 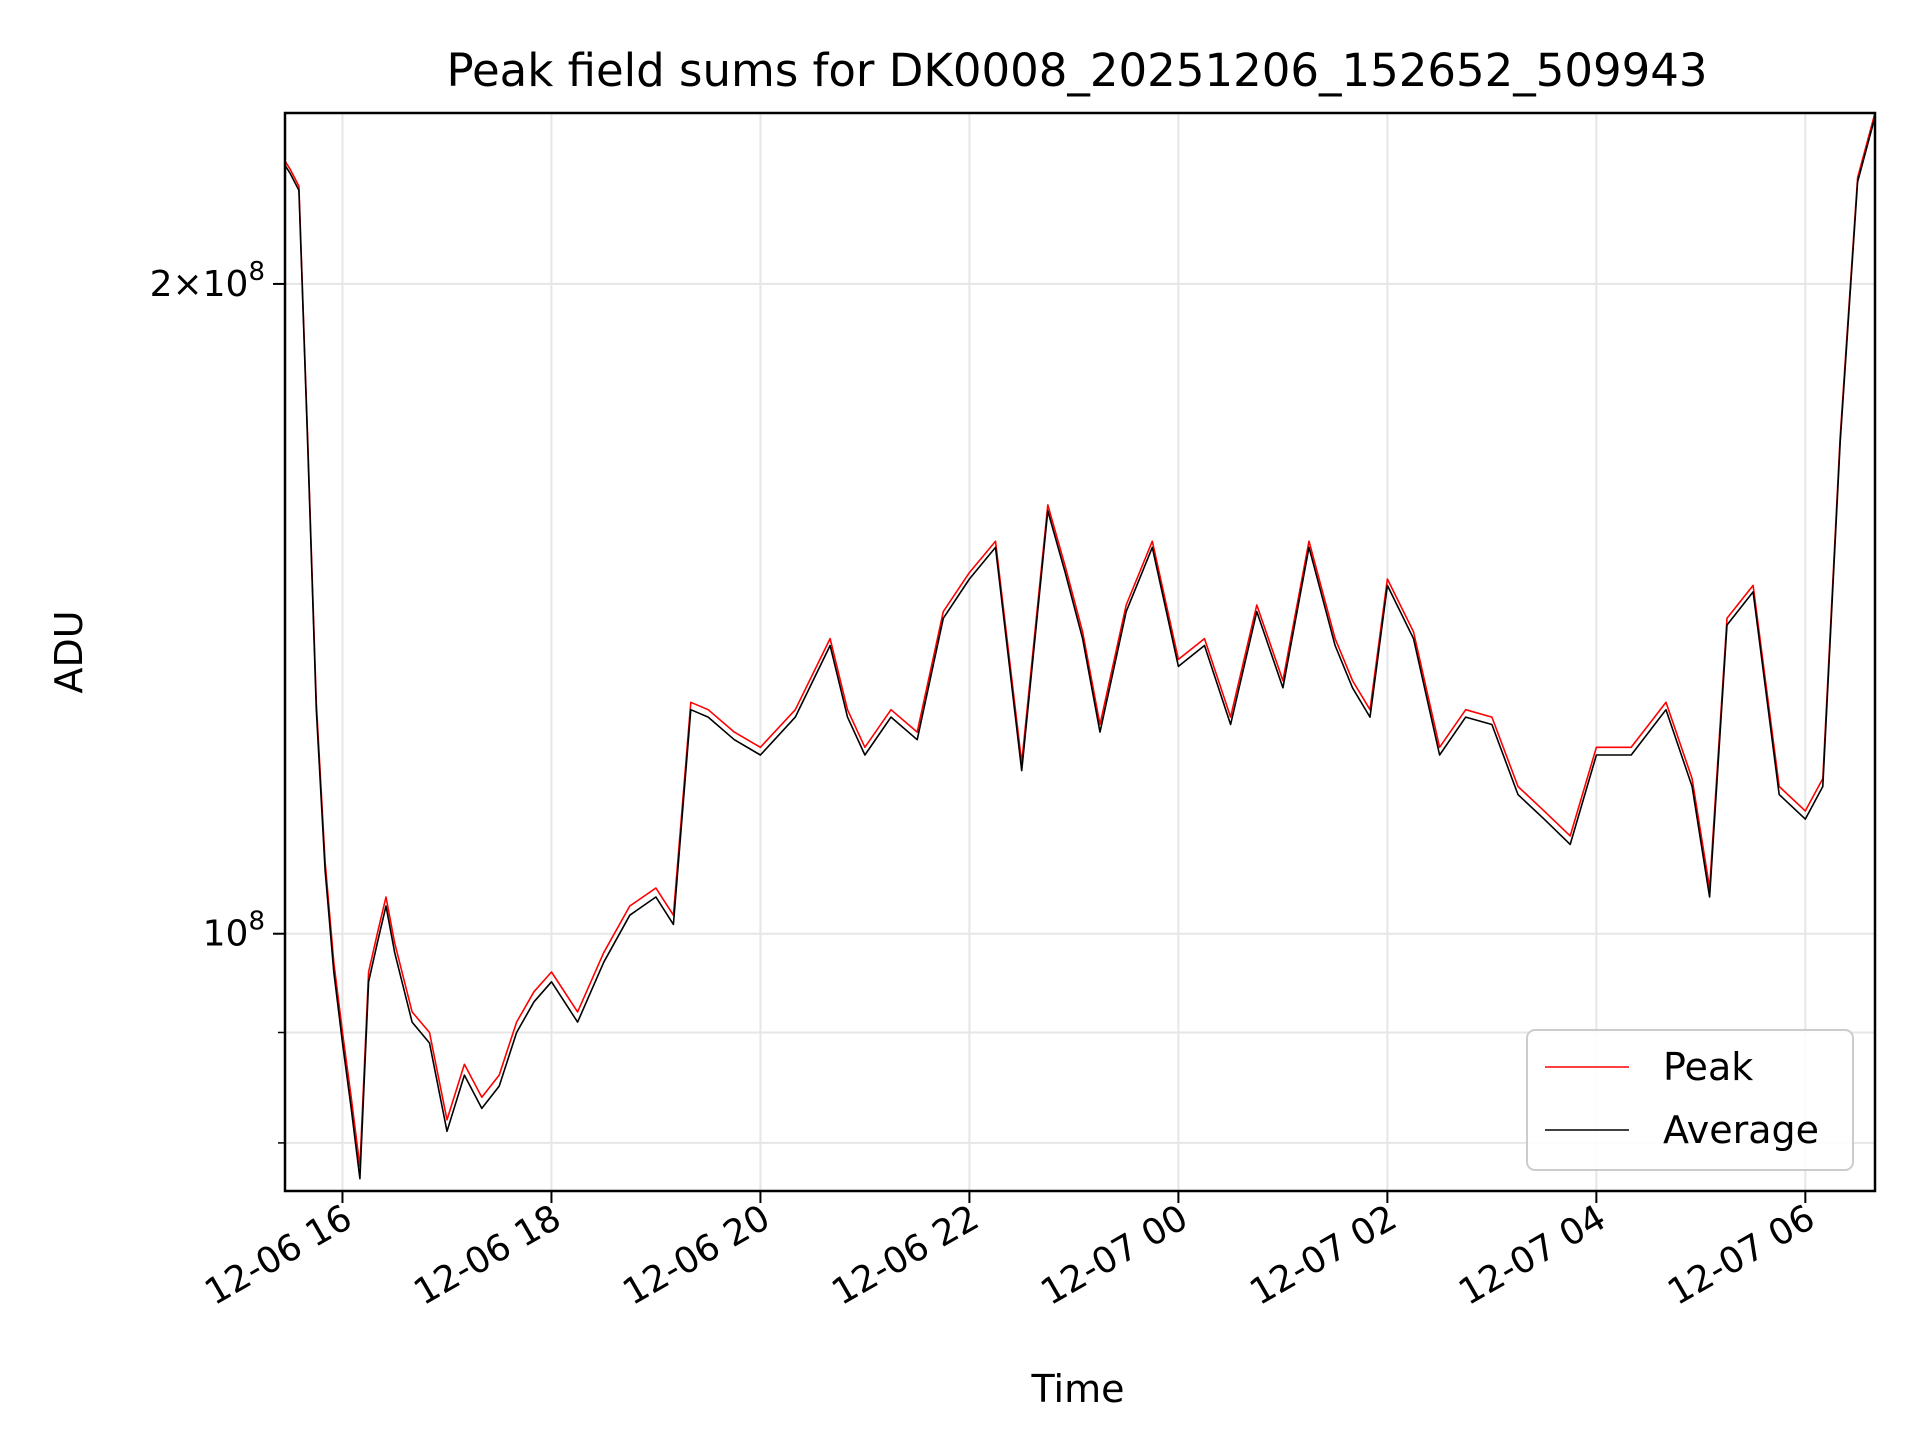 What do you see at coordinates (176, 284) in the screenshot?
I see `y-tick-mantissa: 2×` at bounding box center [176, 284].